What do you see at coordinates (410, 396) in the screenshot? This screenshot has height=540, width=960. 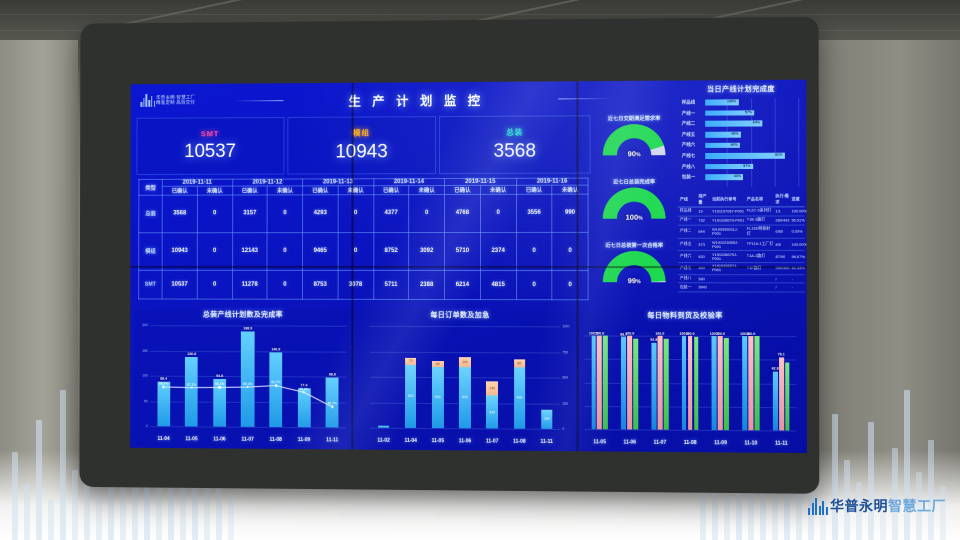 I see `chart-segment-label: 620` at bounding box center [410, 396].